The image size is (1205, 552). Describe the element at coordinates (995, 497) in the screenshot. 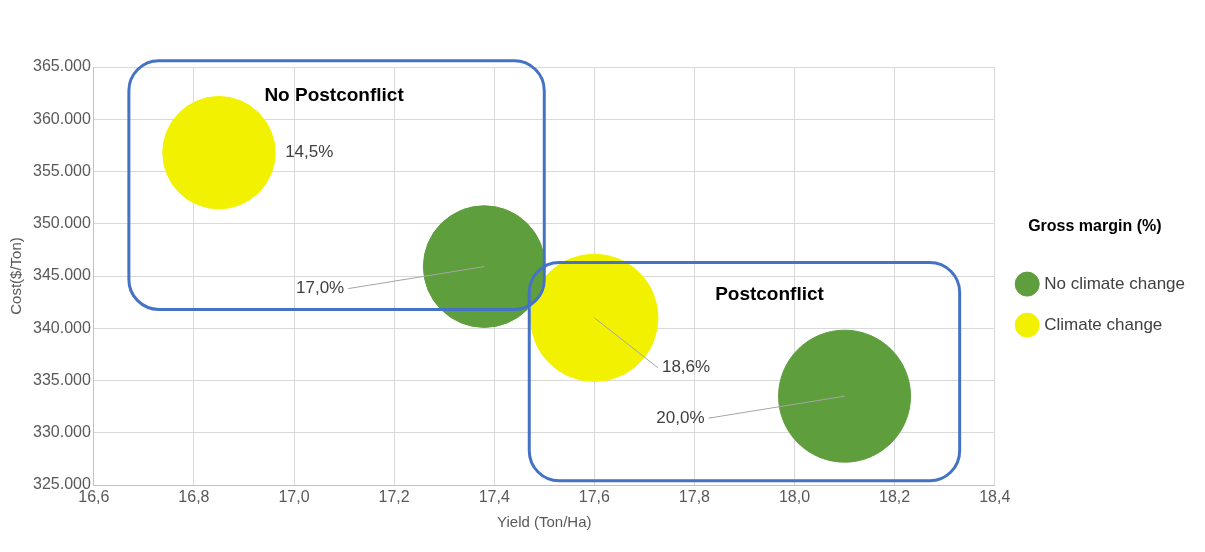

I see `x-tick-label: 18,4` at that location.